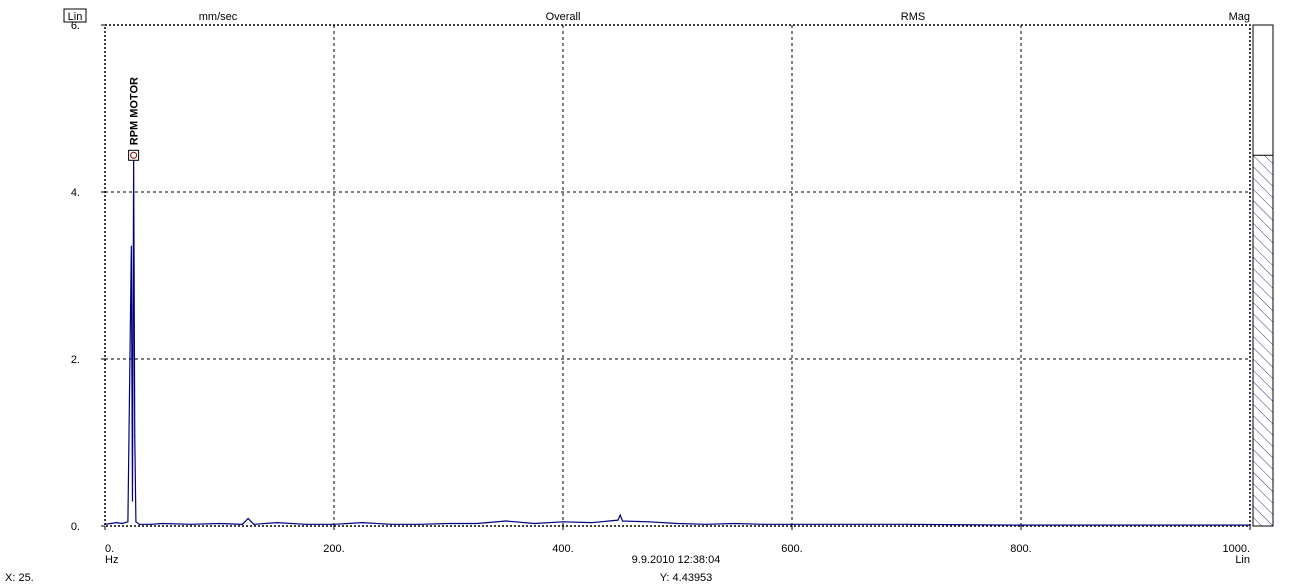  I want to click on y-axis-ticks: 0. 2. 4. 6., so click(88, 276).